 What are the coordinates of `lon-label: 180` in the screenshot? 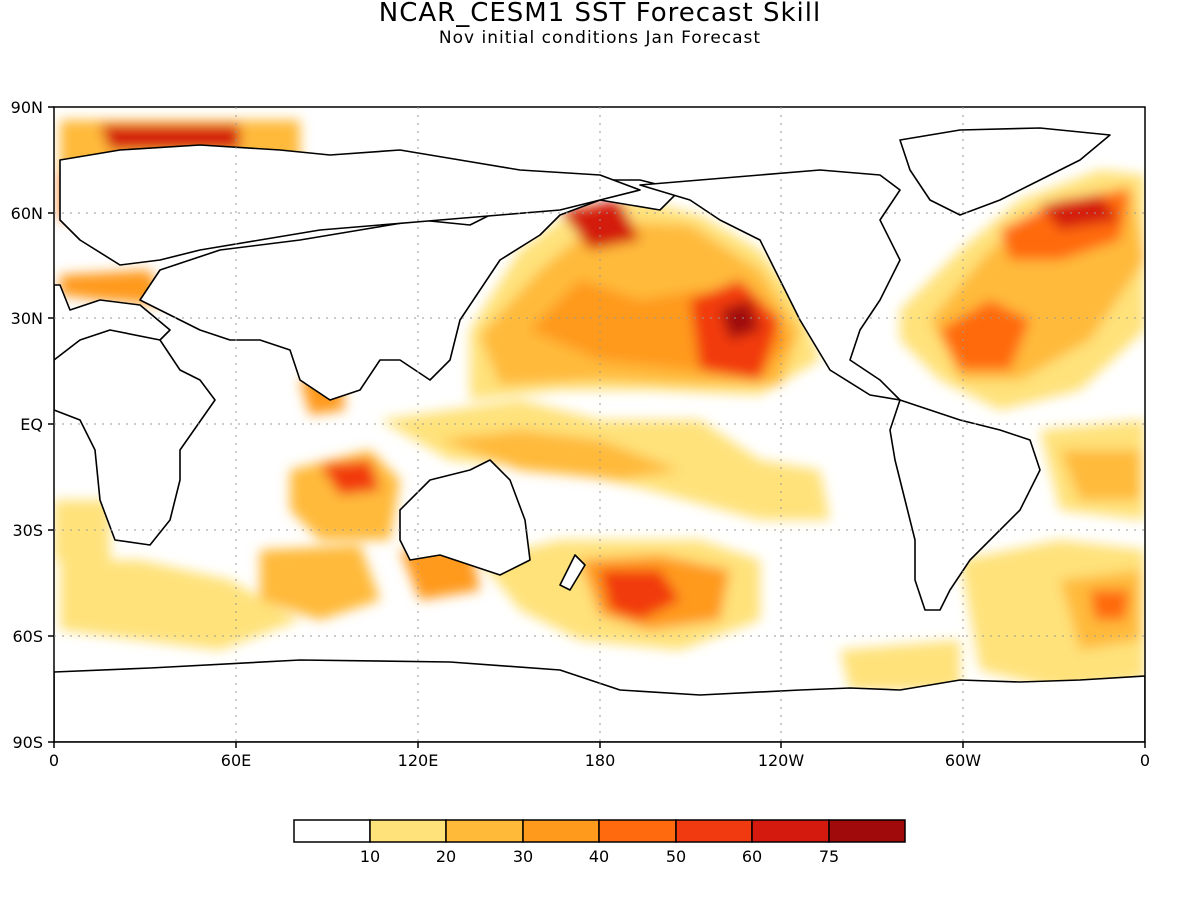 It's located at (600, 760).